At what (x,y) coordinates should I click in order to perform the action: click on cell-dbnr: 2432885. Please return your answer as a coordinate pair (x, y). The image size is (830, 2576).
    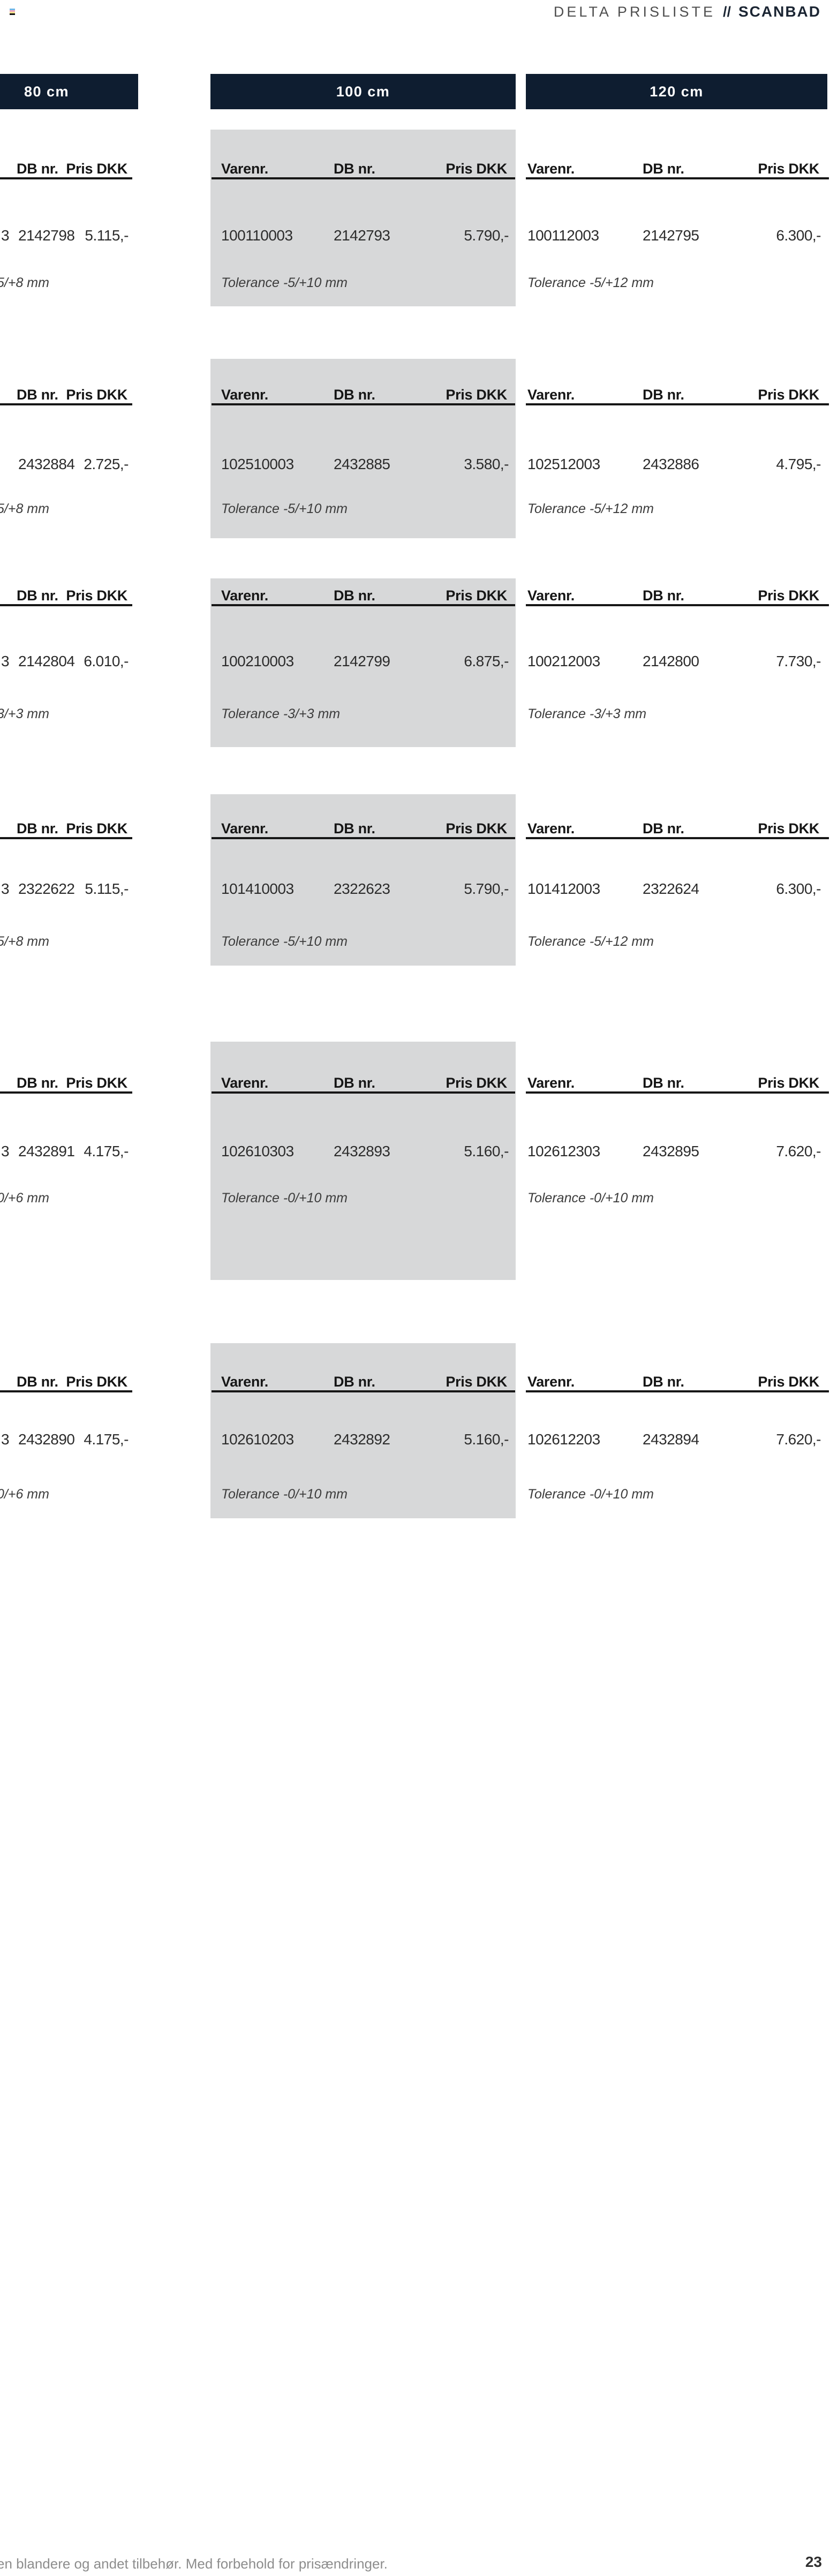
    Looking at the image, I should click on (362, 464).